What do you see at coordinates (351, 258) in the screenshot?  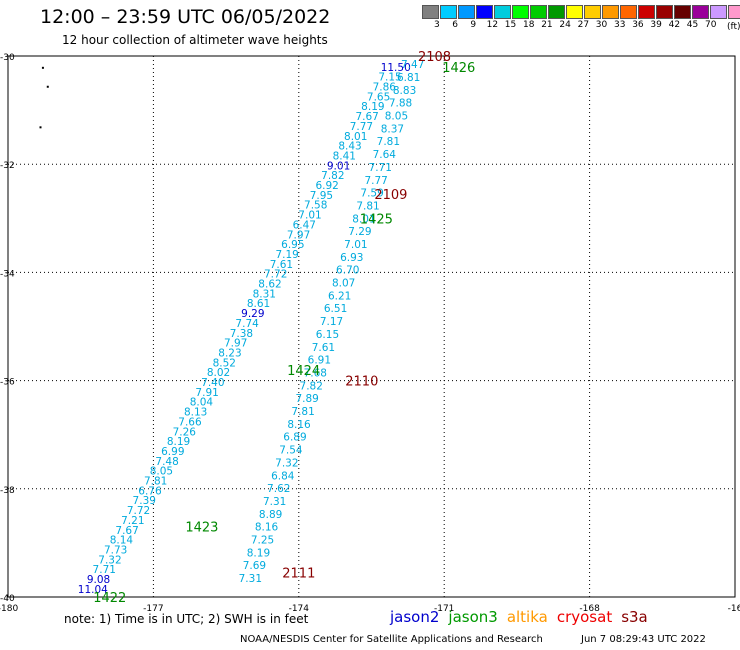 I see `wave-height-label: 6.93` at bounding box center [351, 258].